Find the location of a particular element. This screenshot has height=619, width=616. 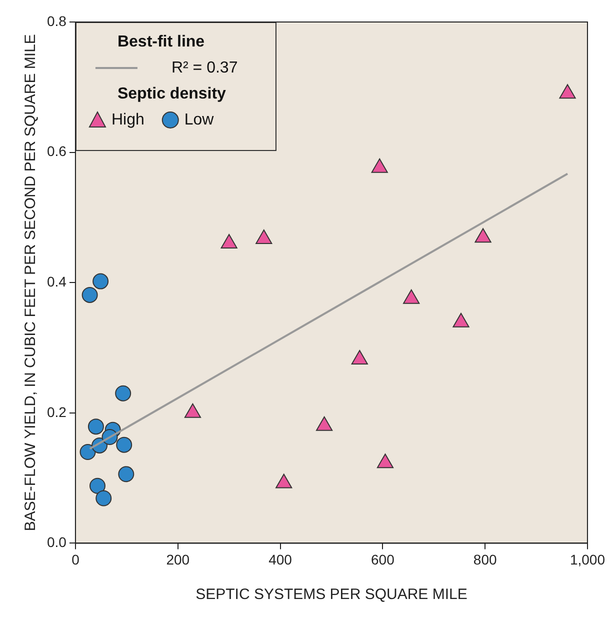

legend-title: Septic density is located at coordinates (171, 93).